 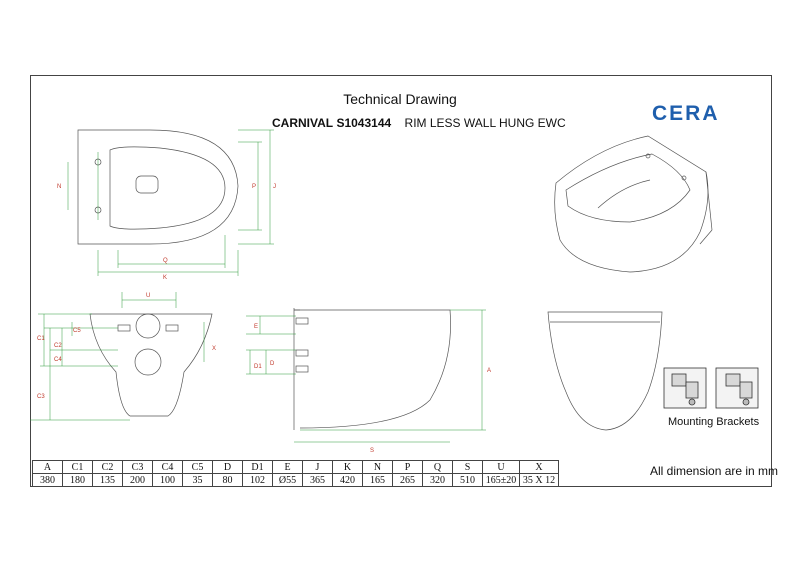 What do you see at coordinates (274, 187) in the screenshot?
I see `dimension-label-j: J` at bounding box center [274, 187].